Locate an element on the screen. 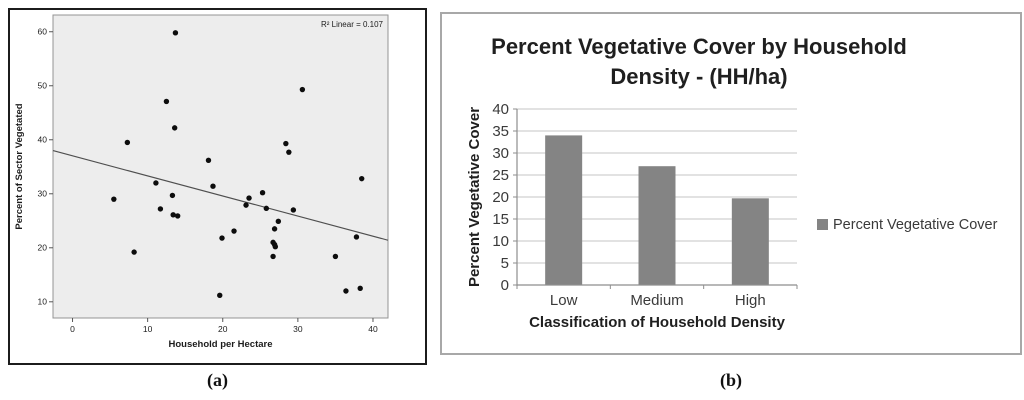 The image size is (1024, 400). bar-y-axis: 0 5 10 15 20 25 30 35 40 is located at coordinates (504, 197).